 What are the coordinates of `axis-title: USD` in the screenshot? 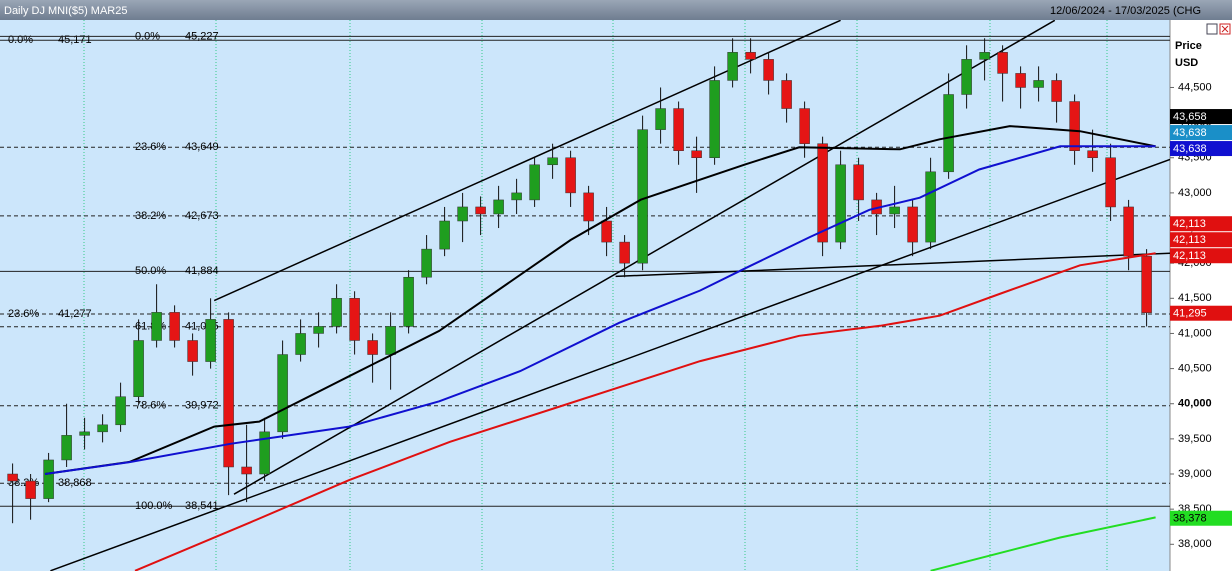 It's located at (1186, 63).